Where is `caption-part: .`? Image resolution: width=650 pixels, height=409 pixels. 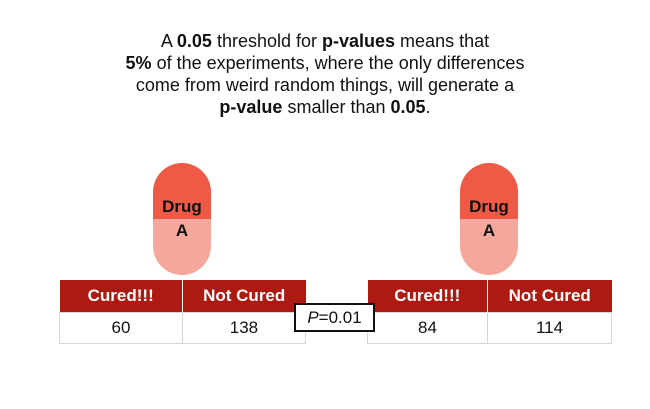 caption-part: . is located at coordinates (428, 107).